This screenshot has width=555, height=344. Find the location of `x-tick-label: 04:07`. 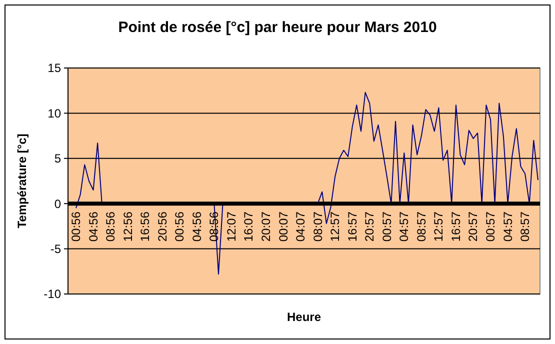

x-tick-label: 04:07 is located at coordinates (301, 226).